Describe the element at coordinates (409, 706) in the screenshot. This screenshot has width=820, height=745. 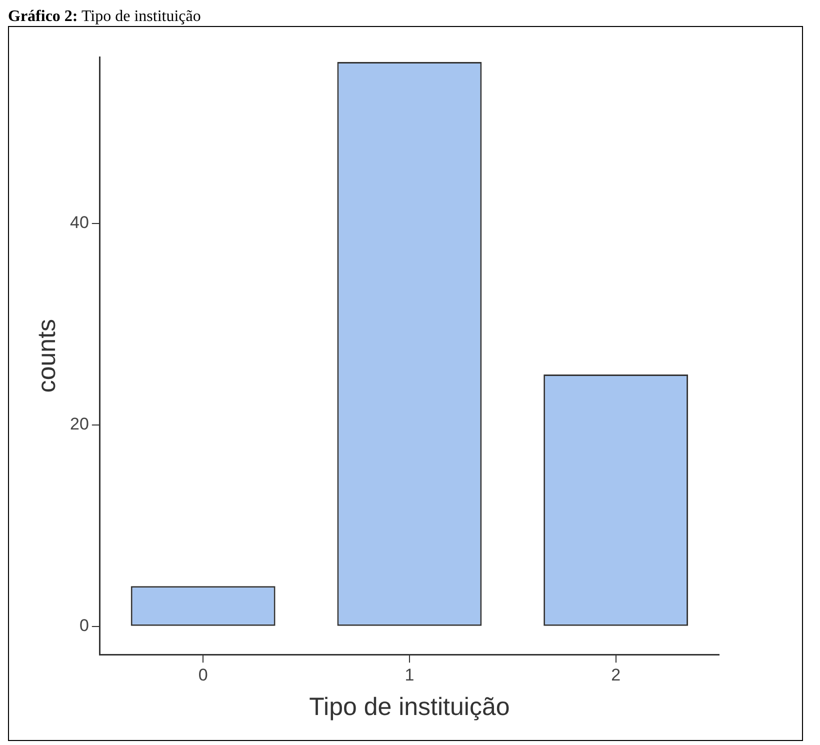
I see `x-axis-title: Tipo de instituição` at that location.